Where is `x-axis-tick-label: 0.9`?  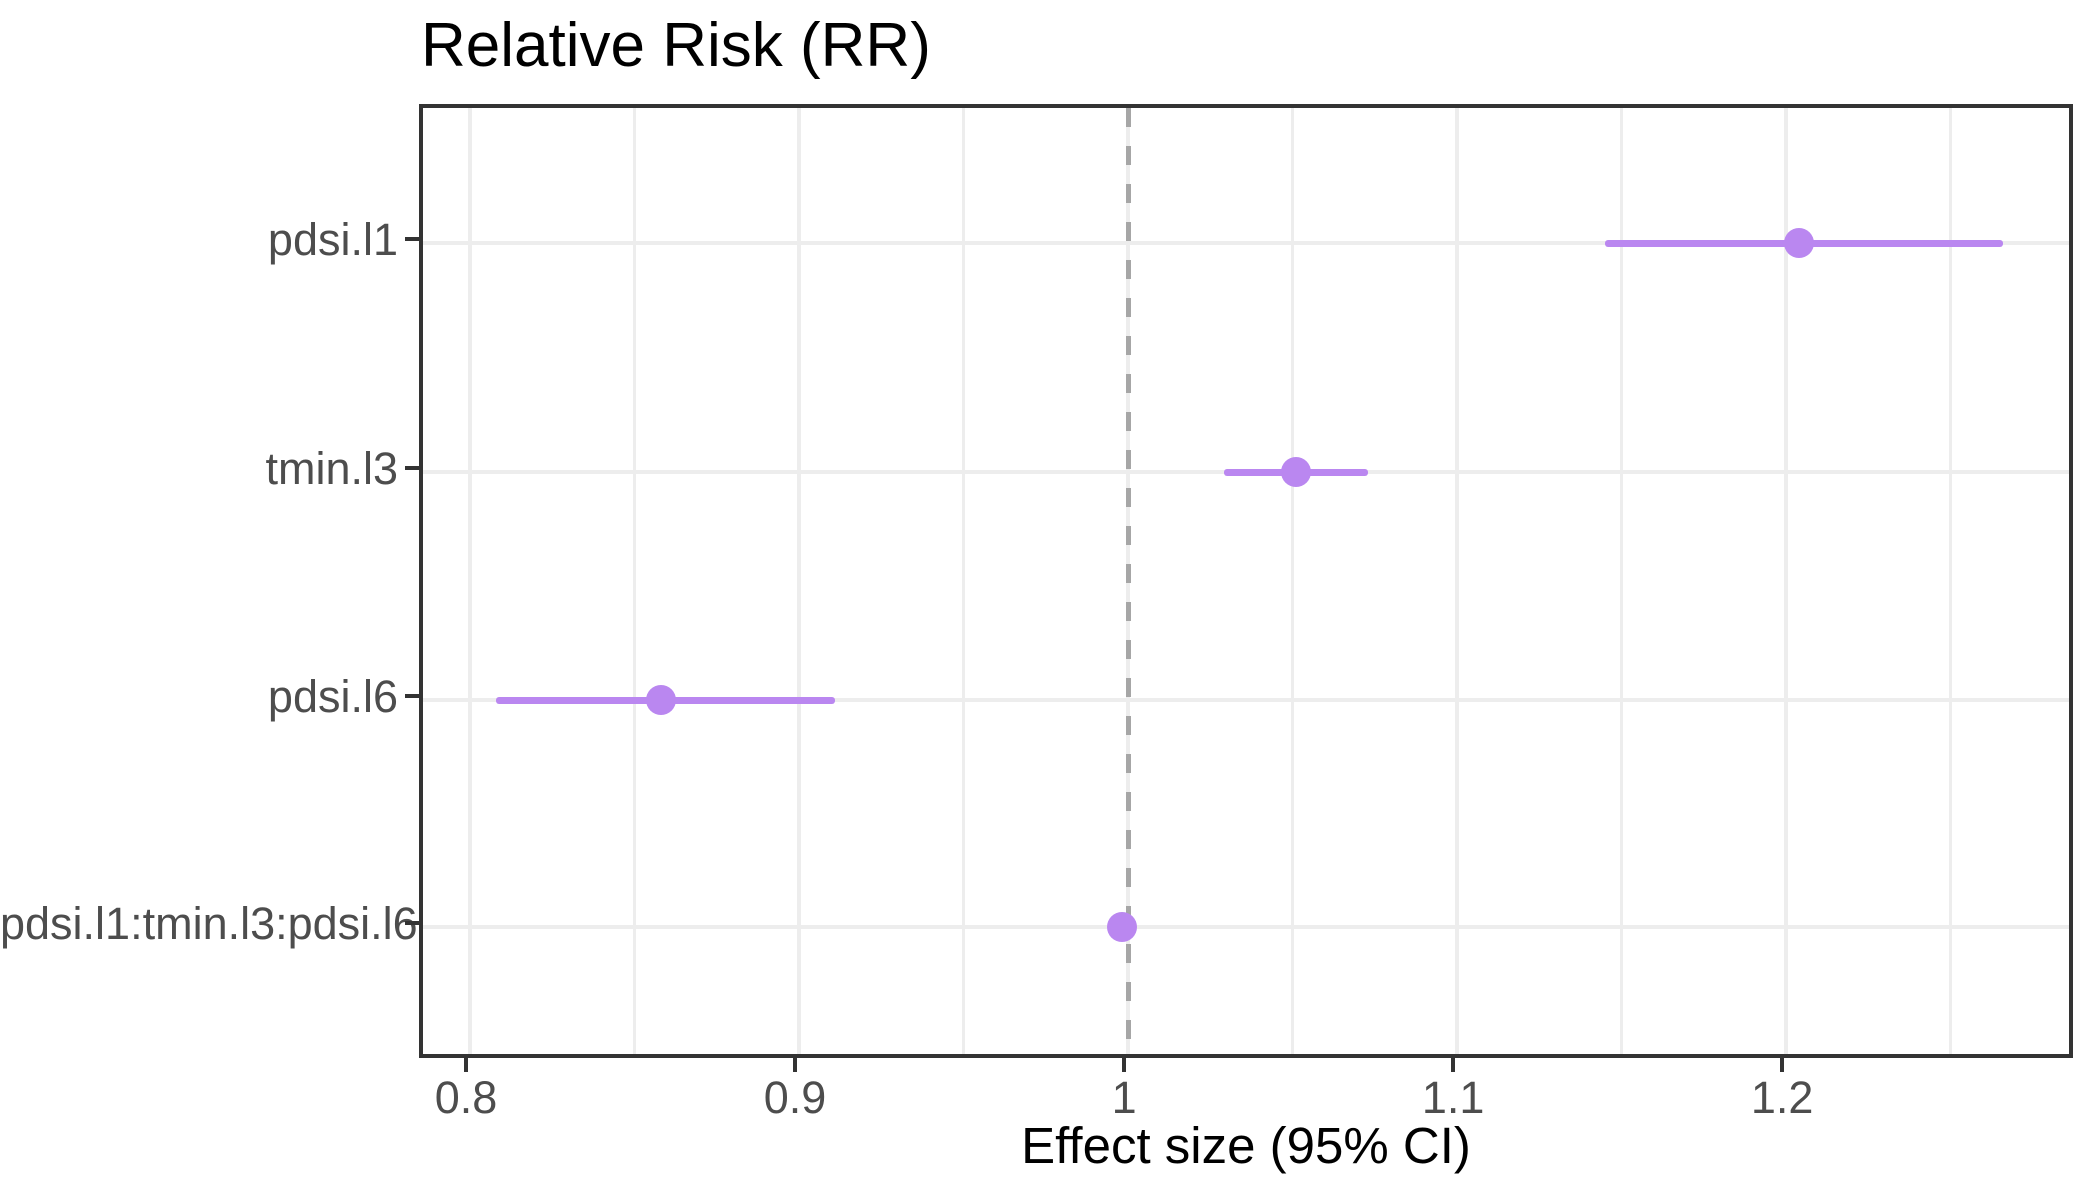 x-axis-tick-label: 0.9 is located at coordinates (795, 1097).